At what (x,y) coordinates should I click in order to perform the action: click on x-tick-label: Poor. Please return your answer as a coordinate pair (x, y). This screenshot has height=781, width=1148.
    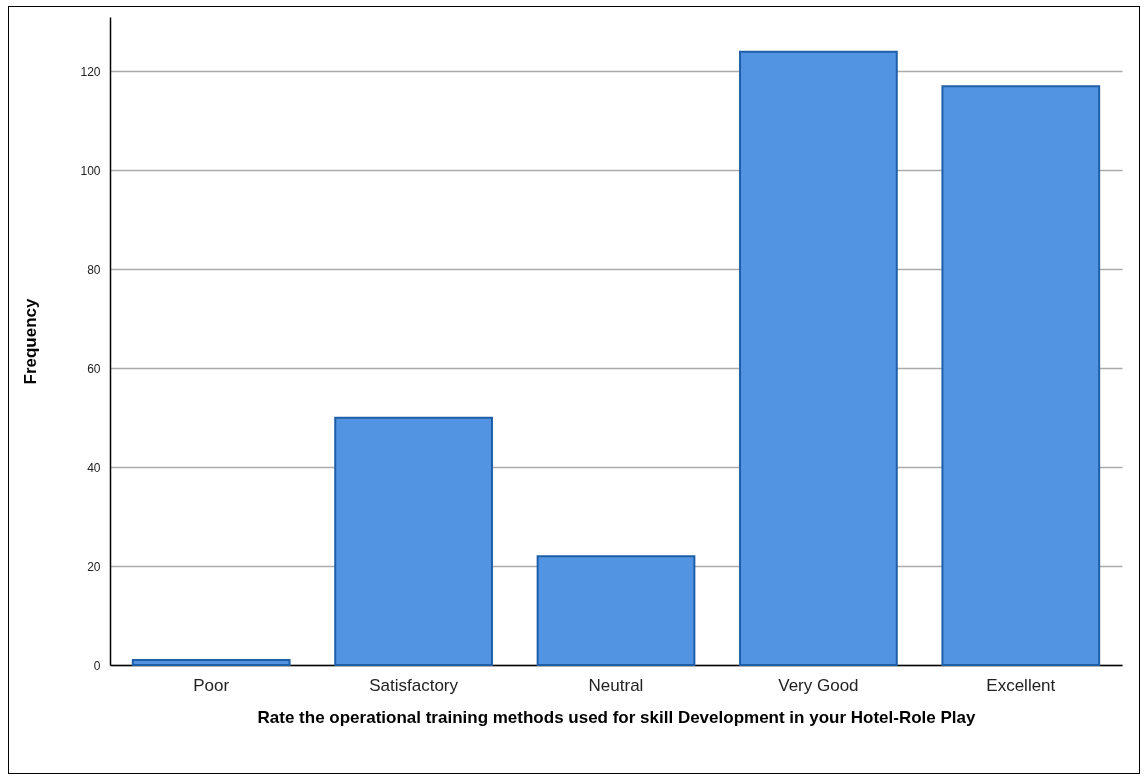
    Looking at the image, I should click on (211, 685).